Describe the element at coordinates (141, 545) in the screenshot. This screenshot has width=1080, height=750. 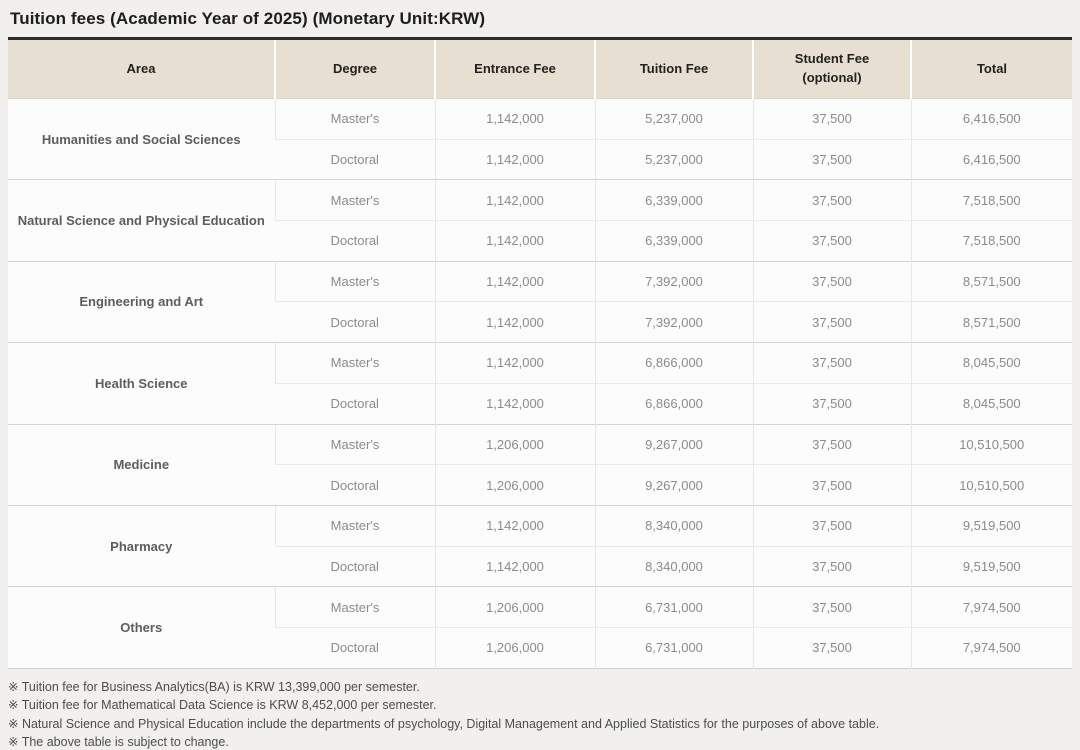
I see `area-cell: Pharmacy` at that location.